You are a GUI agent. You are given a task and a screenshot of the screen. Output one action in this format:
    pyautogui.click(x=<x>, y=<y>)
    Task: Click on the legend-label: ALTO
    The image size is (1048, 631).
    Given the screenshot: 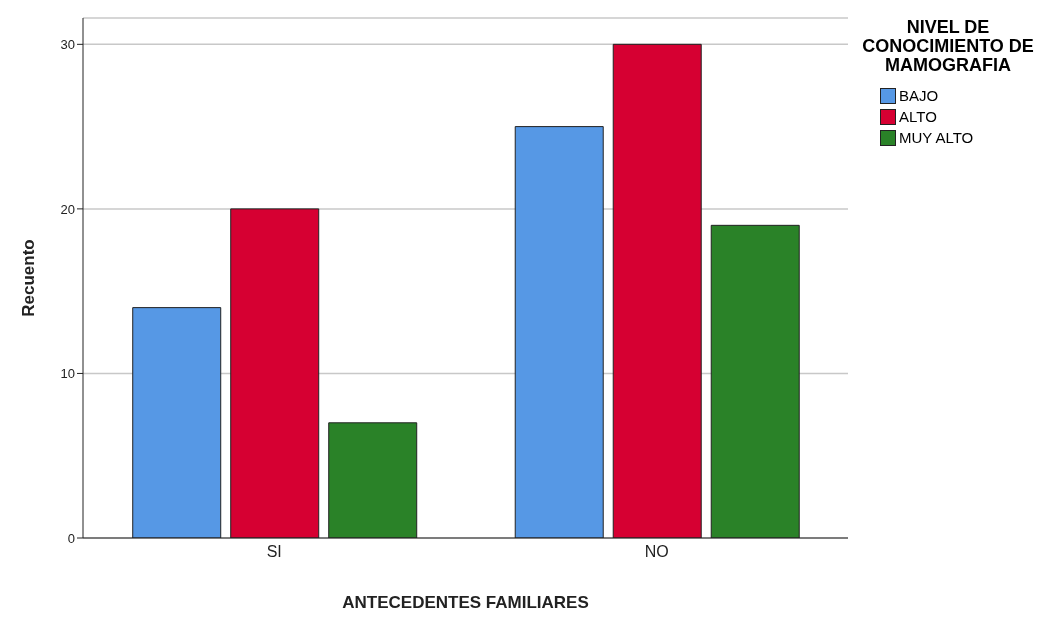 What is the action you would take?
    pyautogui.click(x=918, y=116)
    